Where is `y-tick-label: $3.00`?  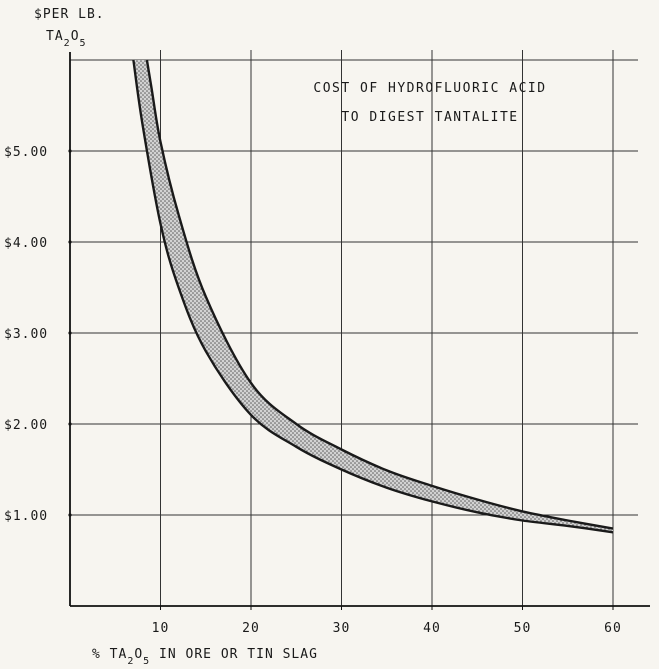 y-tick-label: $3.00 is located at coordinates (26, 334).